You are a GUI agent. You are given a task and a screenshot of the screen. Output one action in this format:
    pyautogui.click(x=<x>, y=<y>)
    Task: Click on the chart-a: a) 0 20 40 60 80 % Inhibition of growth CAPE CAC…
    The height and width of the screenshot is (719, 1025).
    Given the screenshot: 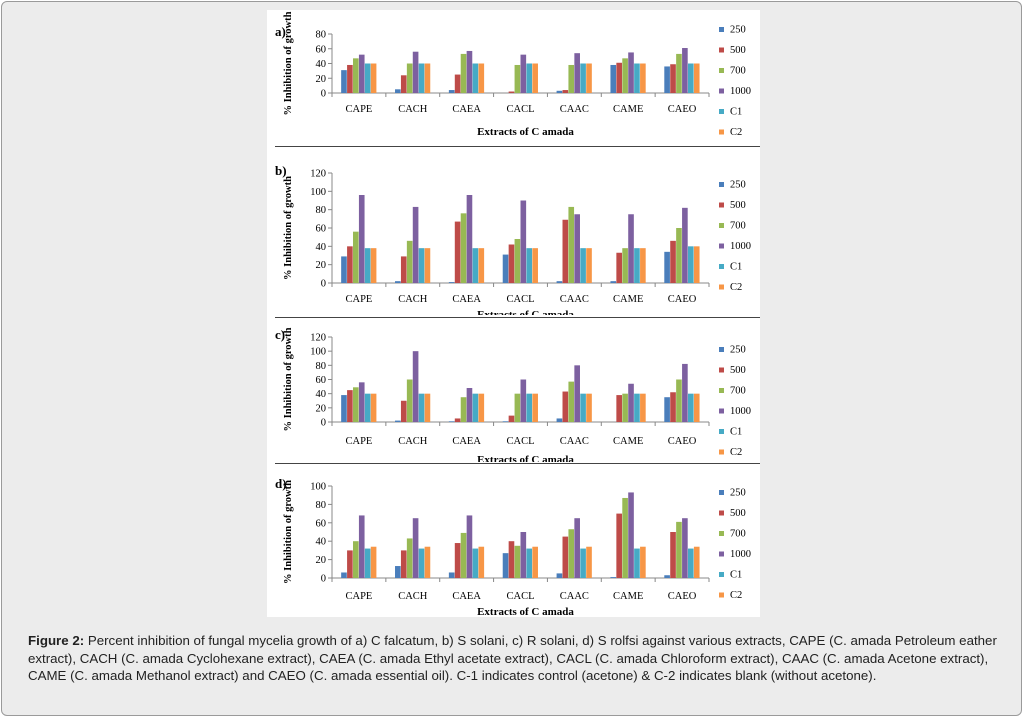 What is the action you would take?
    pyautogui.click(x=513, y=74)
    